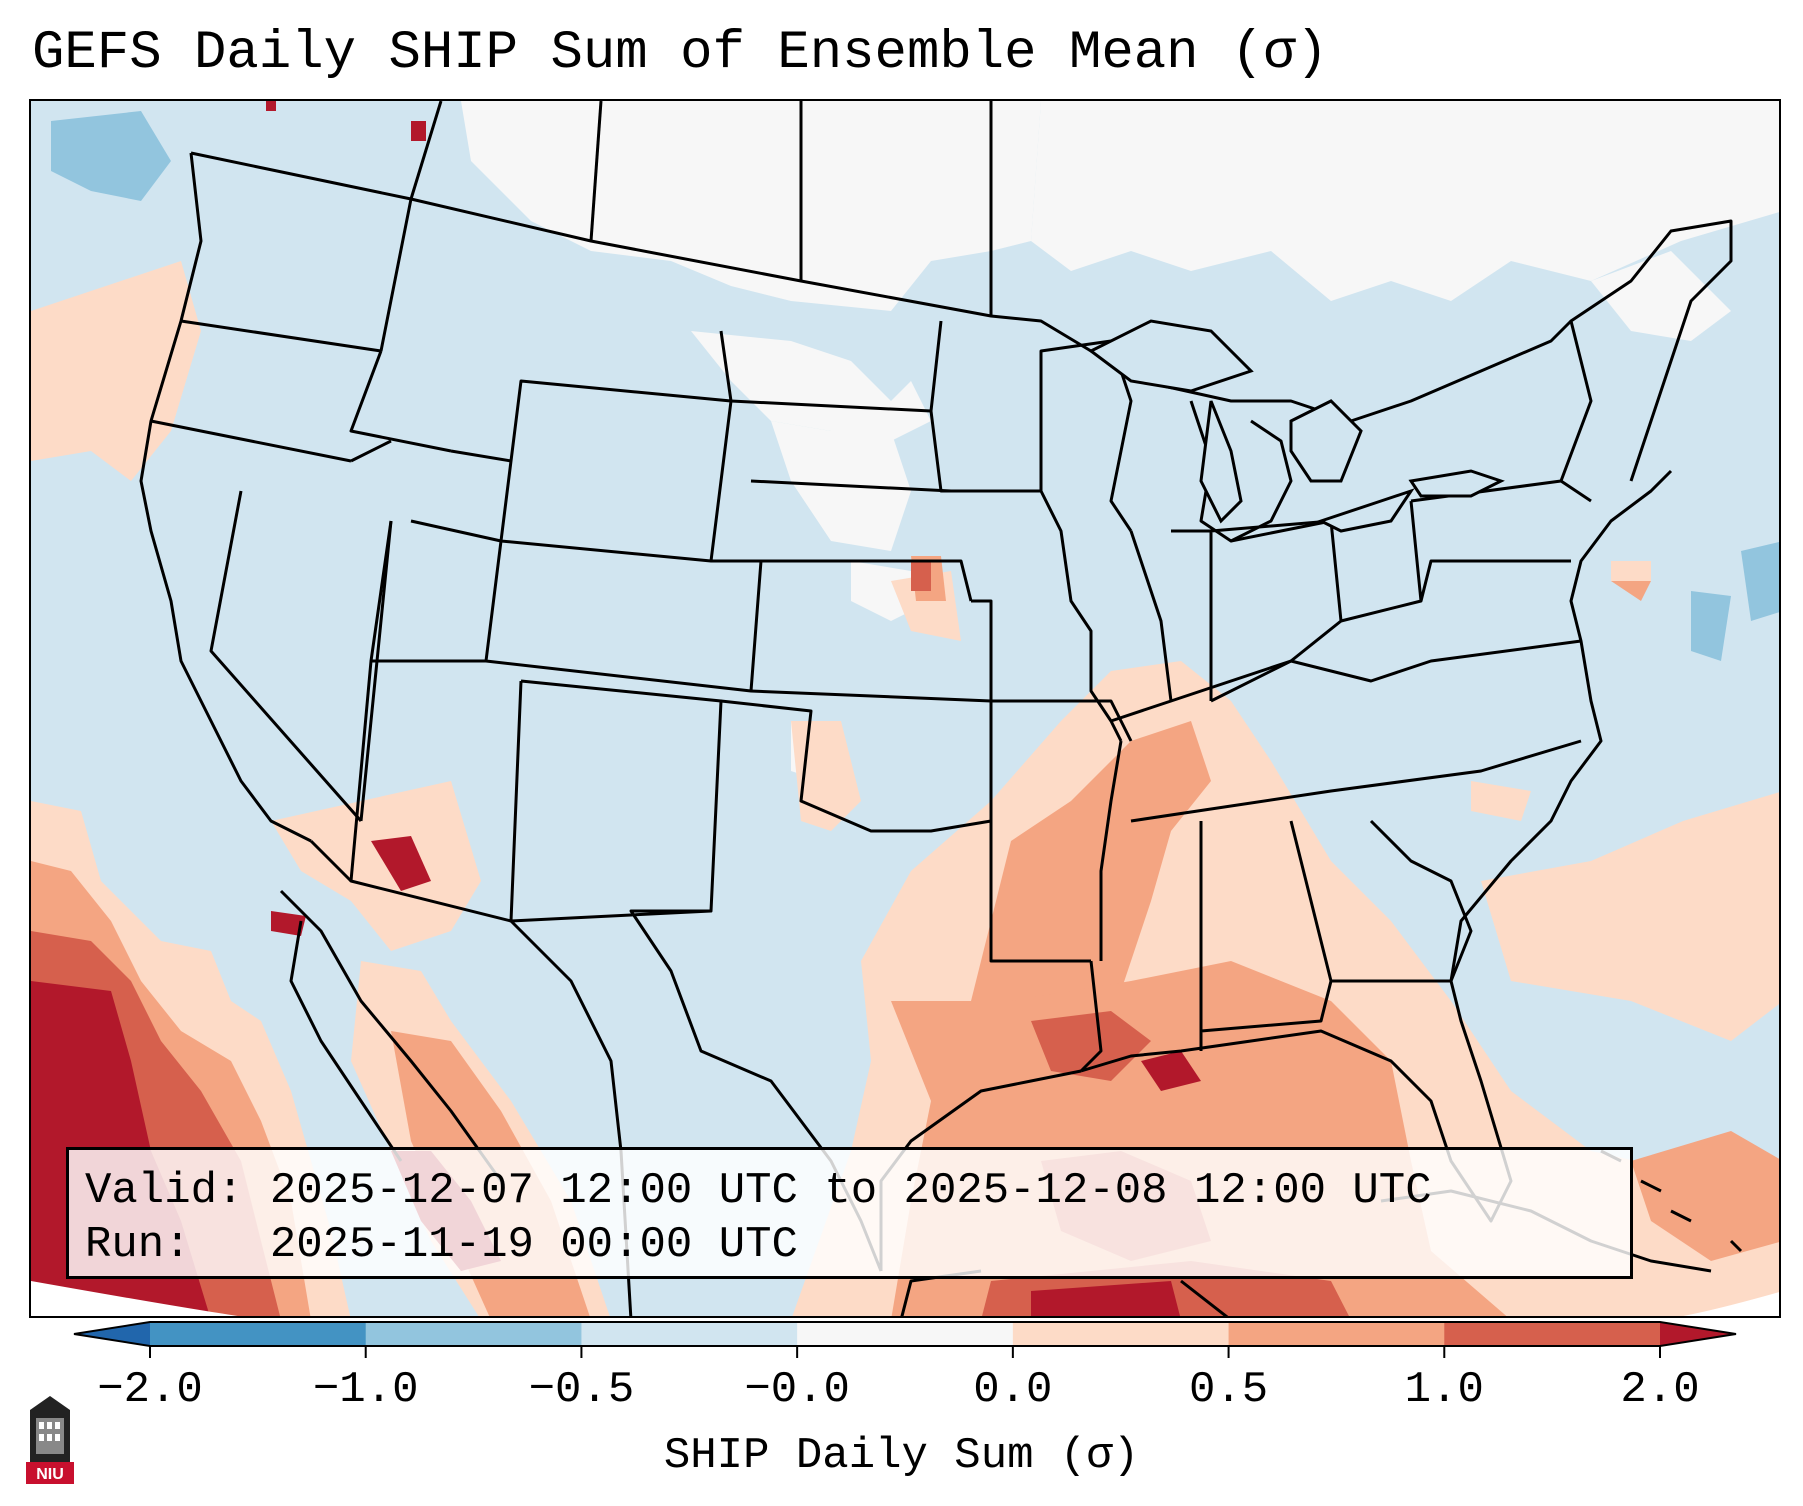  What do you see at coordinates (134, 1298) in the screenshot?
I see `projection-edge` at bounding box center [134, 1298].